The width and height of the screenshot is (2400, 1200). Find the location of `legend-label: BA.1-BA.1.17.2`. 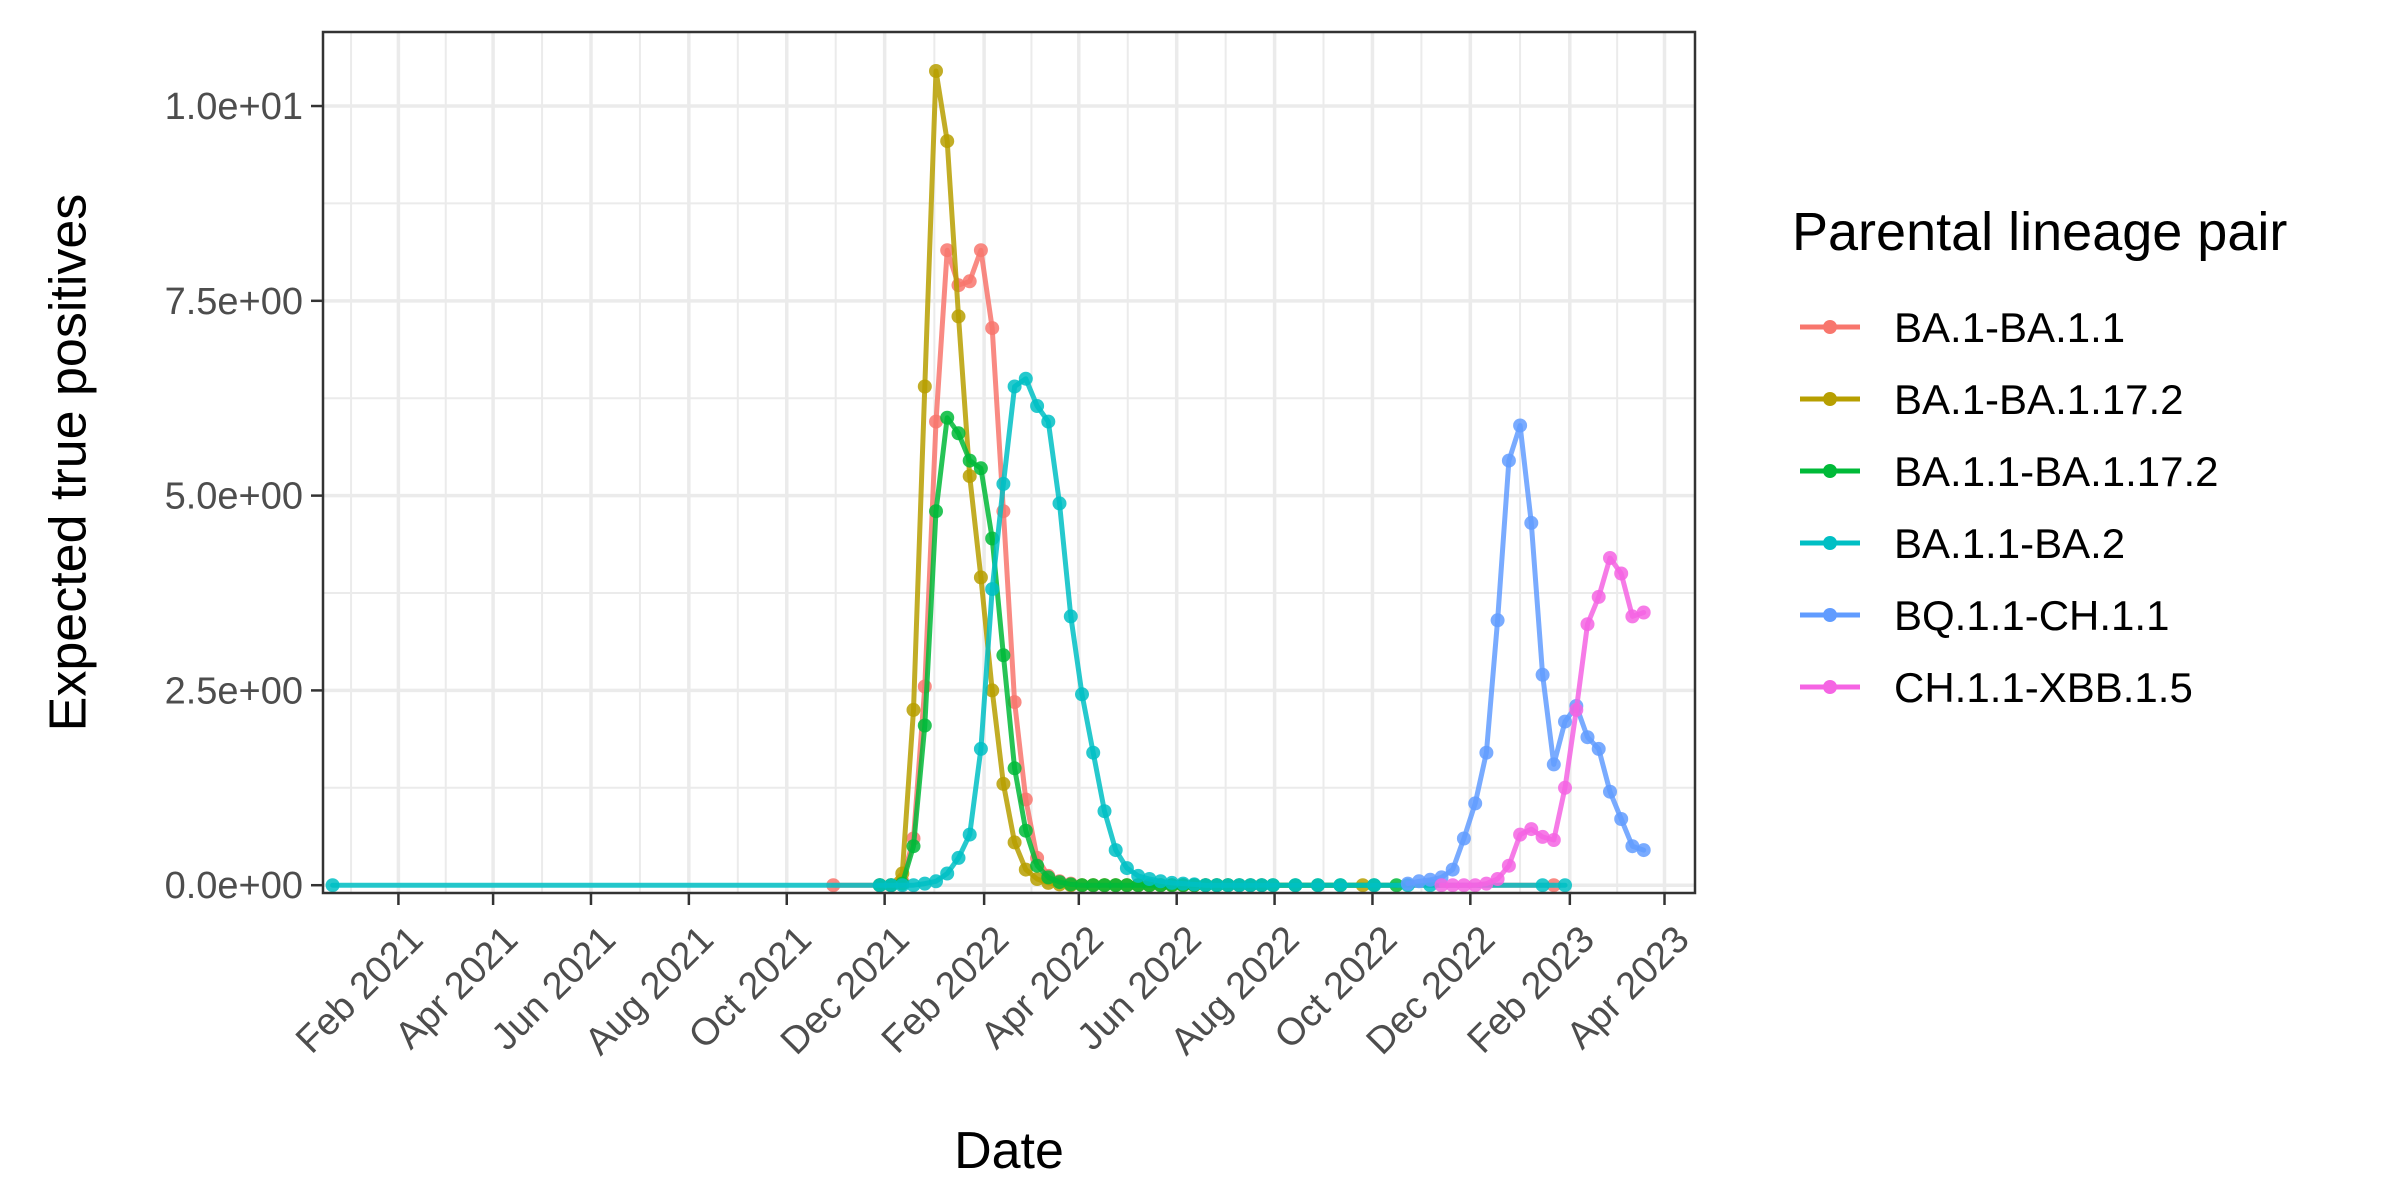

legend-label: BA.1-BA.1.17.2 is located at coordinates (2039, 399).